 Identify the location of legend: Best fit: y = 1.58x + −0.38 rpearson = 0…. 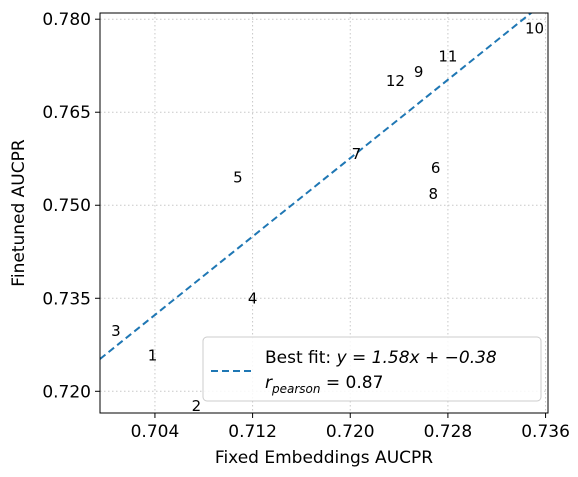
(372, 369).